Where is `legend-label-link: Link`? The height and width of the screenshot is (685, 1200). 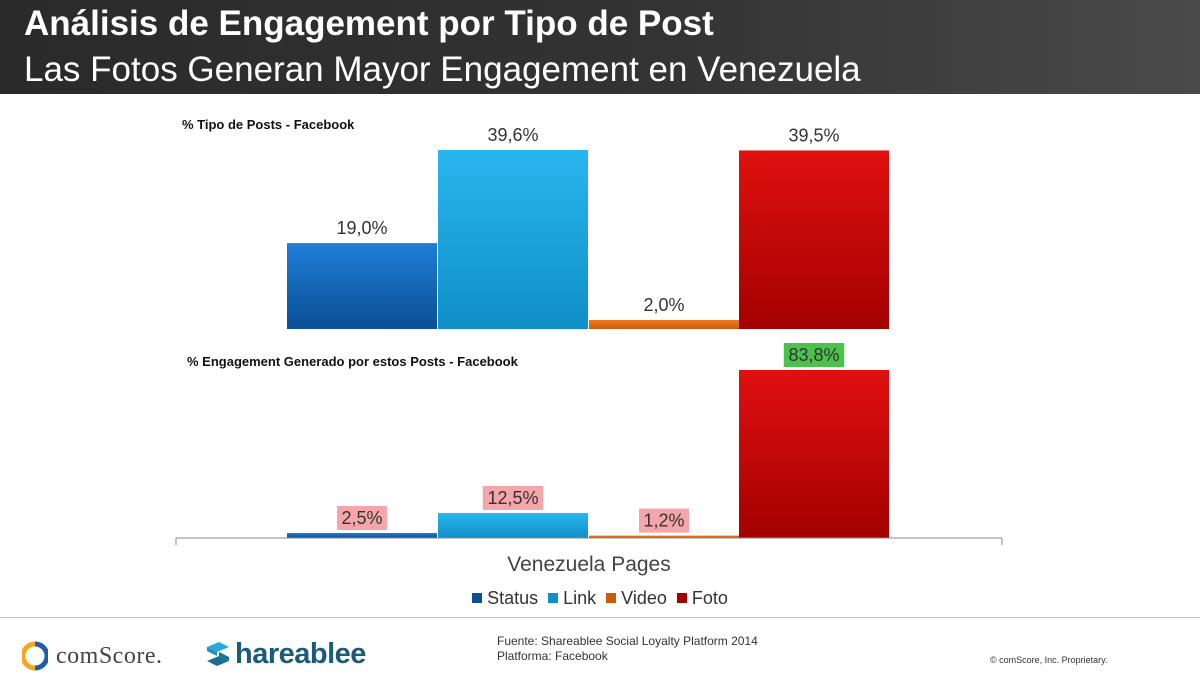 legend-label-link: Link is located at coordinates (580, 598).